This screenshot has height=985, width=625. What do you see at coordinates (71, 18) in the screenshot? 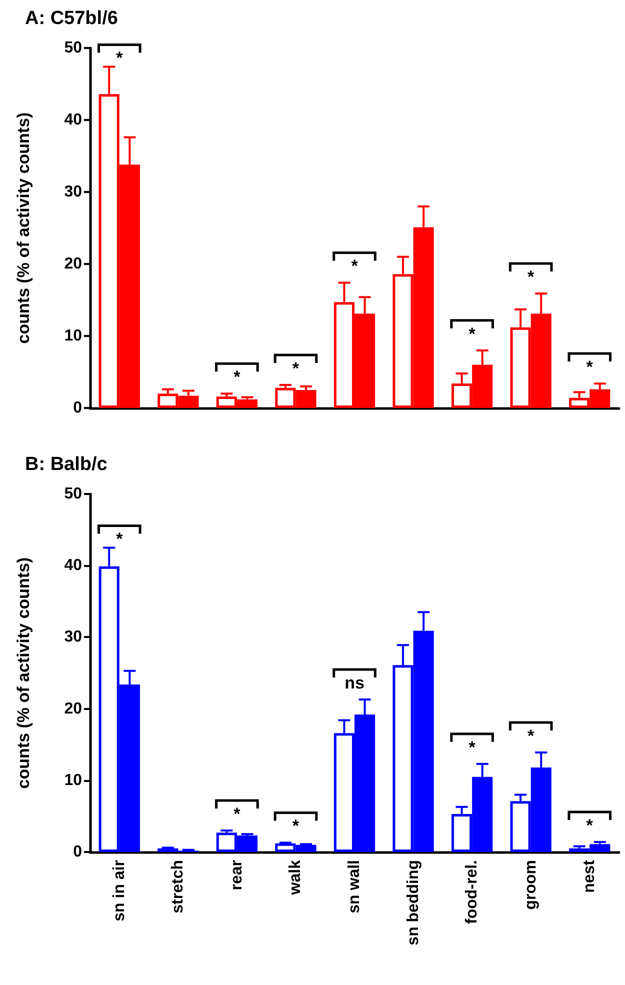
I see `chart-title: A: C57bl/6` at bounding box center [71, 18].